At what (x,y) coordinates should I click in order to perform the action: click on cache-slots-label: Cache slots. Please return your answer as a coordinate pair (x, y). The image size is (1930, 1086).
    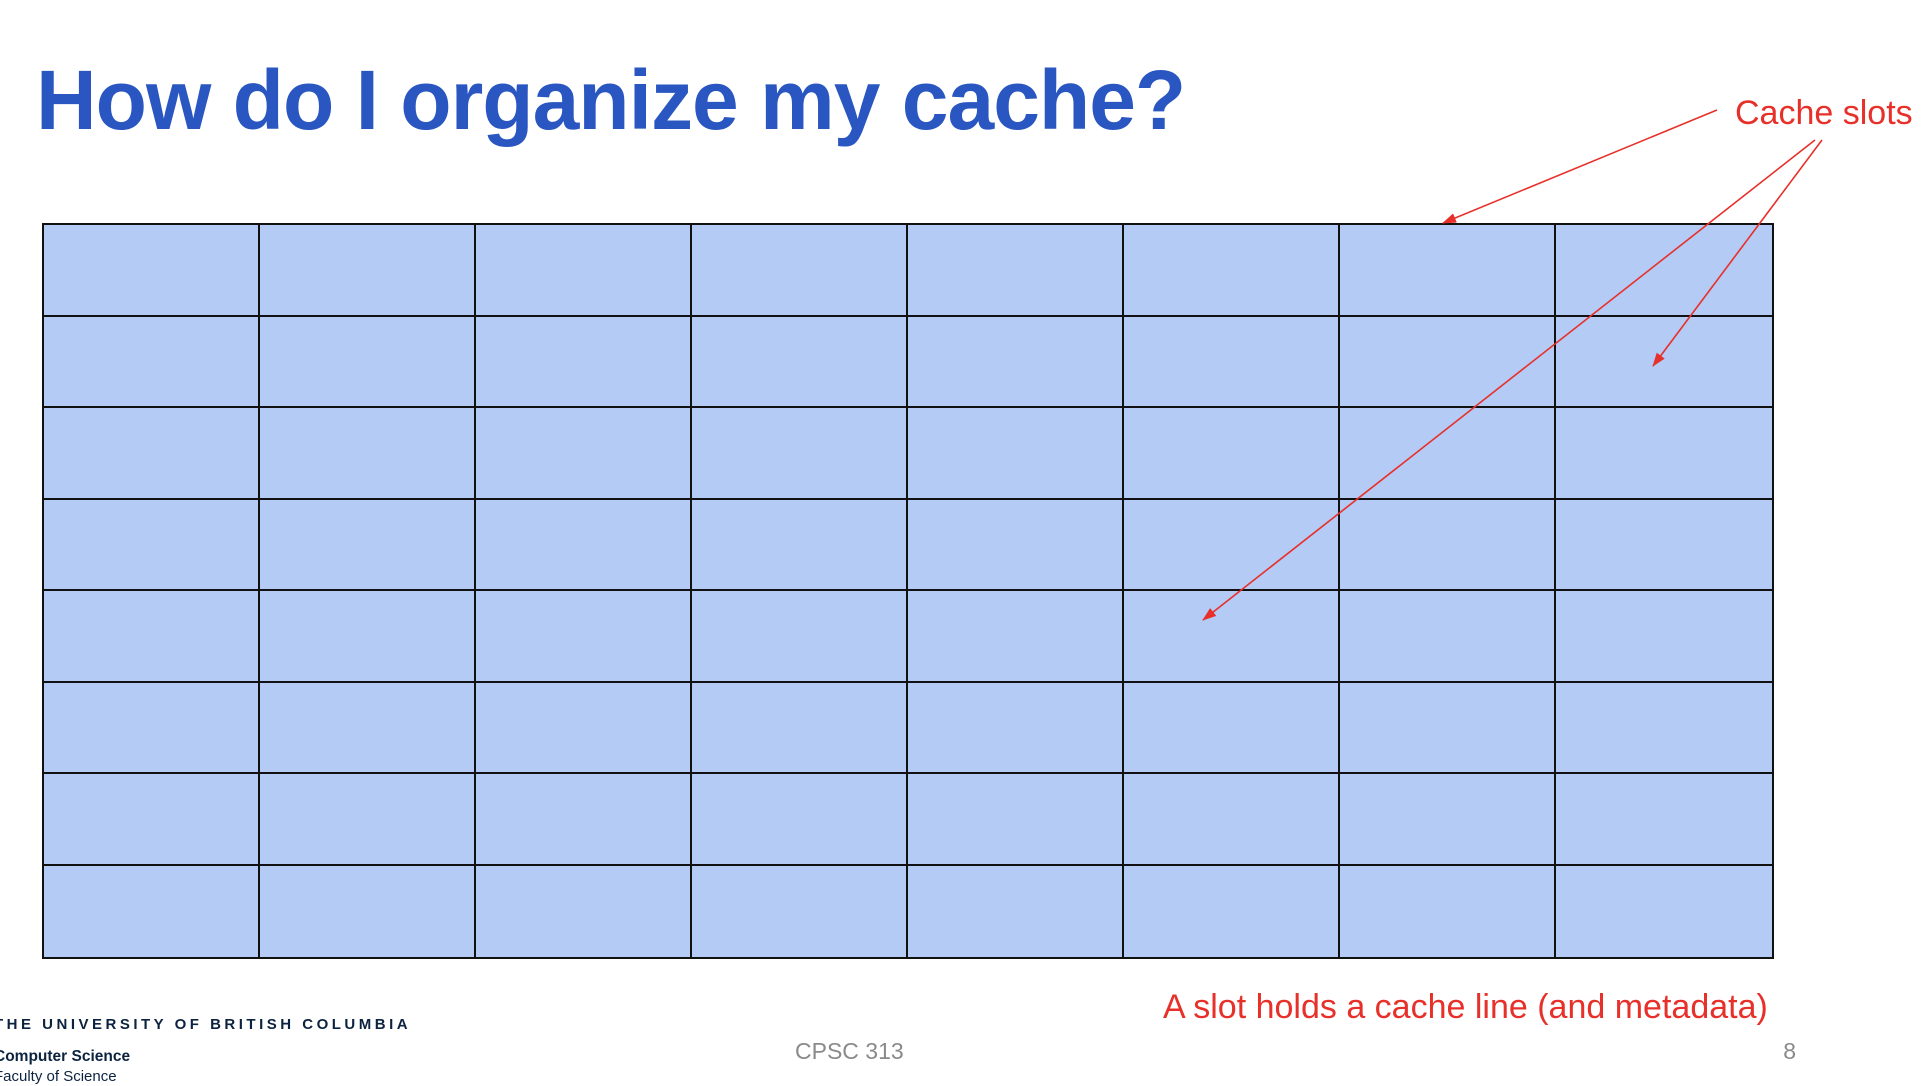
    Looking at the image, I should click on (1824, 113).